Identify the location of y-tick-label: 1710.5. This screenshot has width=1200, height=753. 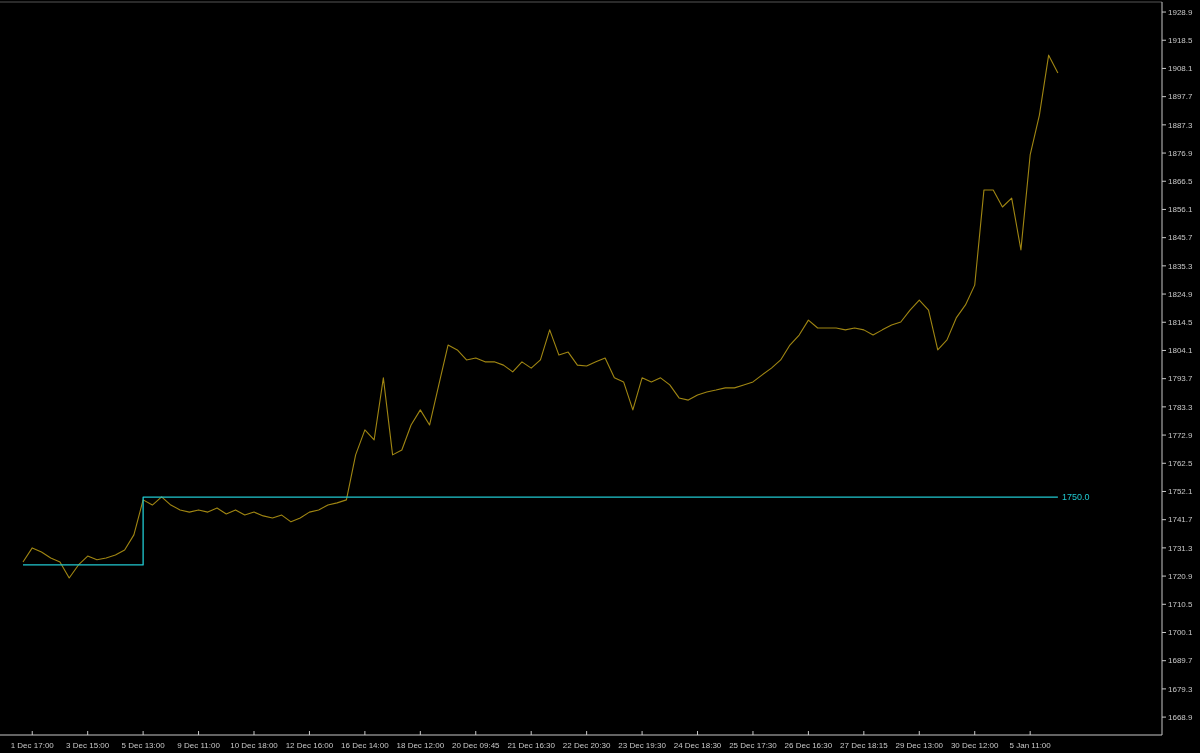
(1181, 605).